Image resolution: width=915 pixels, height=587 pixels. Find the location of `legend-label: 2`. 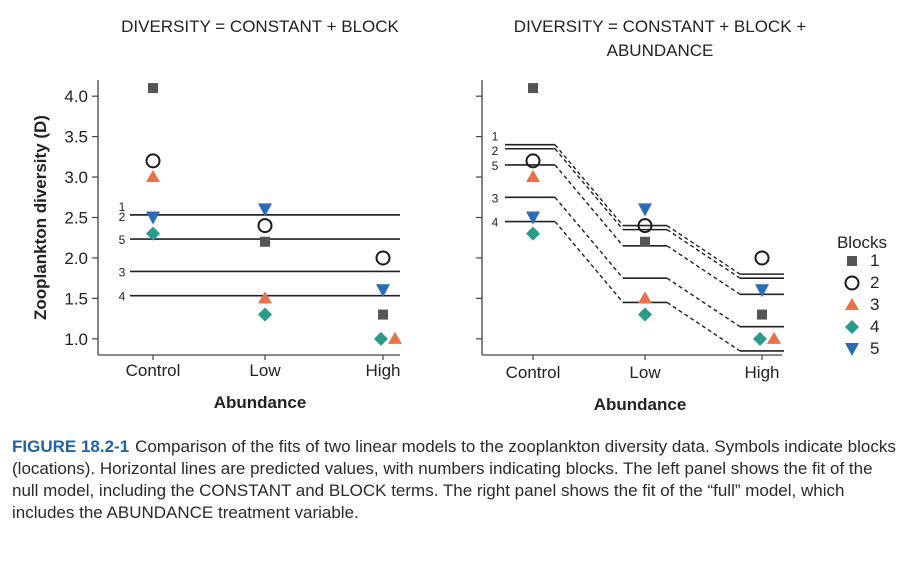

legend-label: 2 is located at coordinates (874, 282).